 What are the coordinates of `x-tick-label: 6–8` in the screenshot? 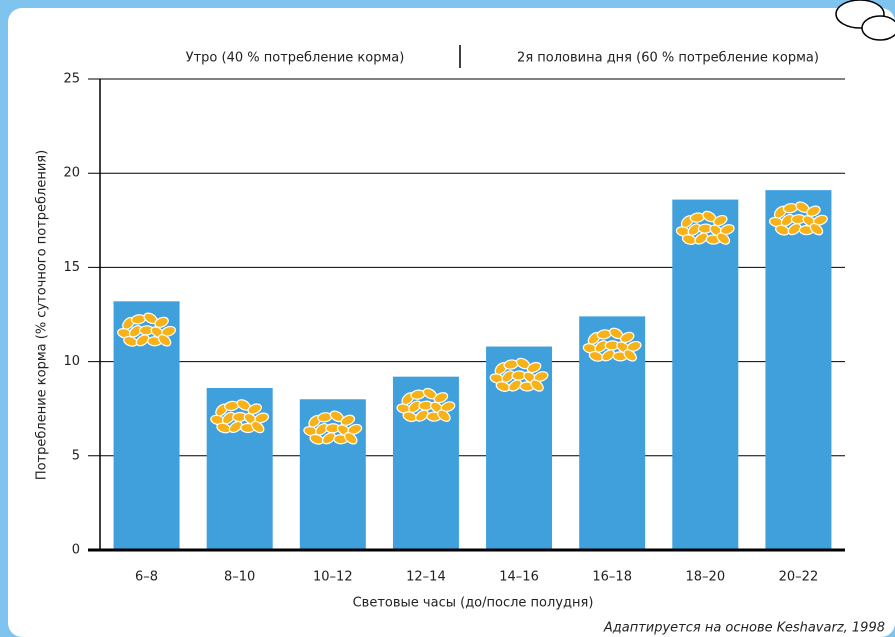 It's located at (146, 577).